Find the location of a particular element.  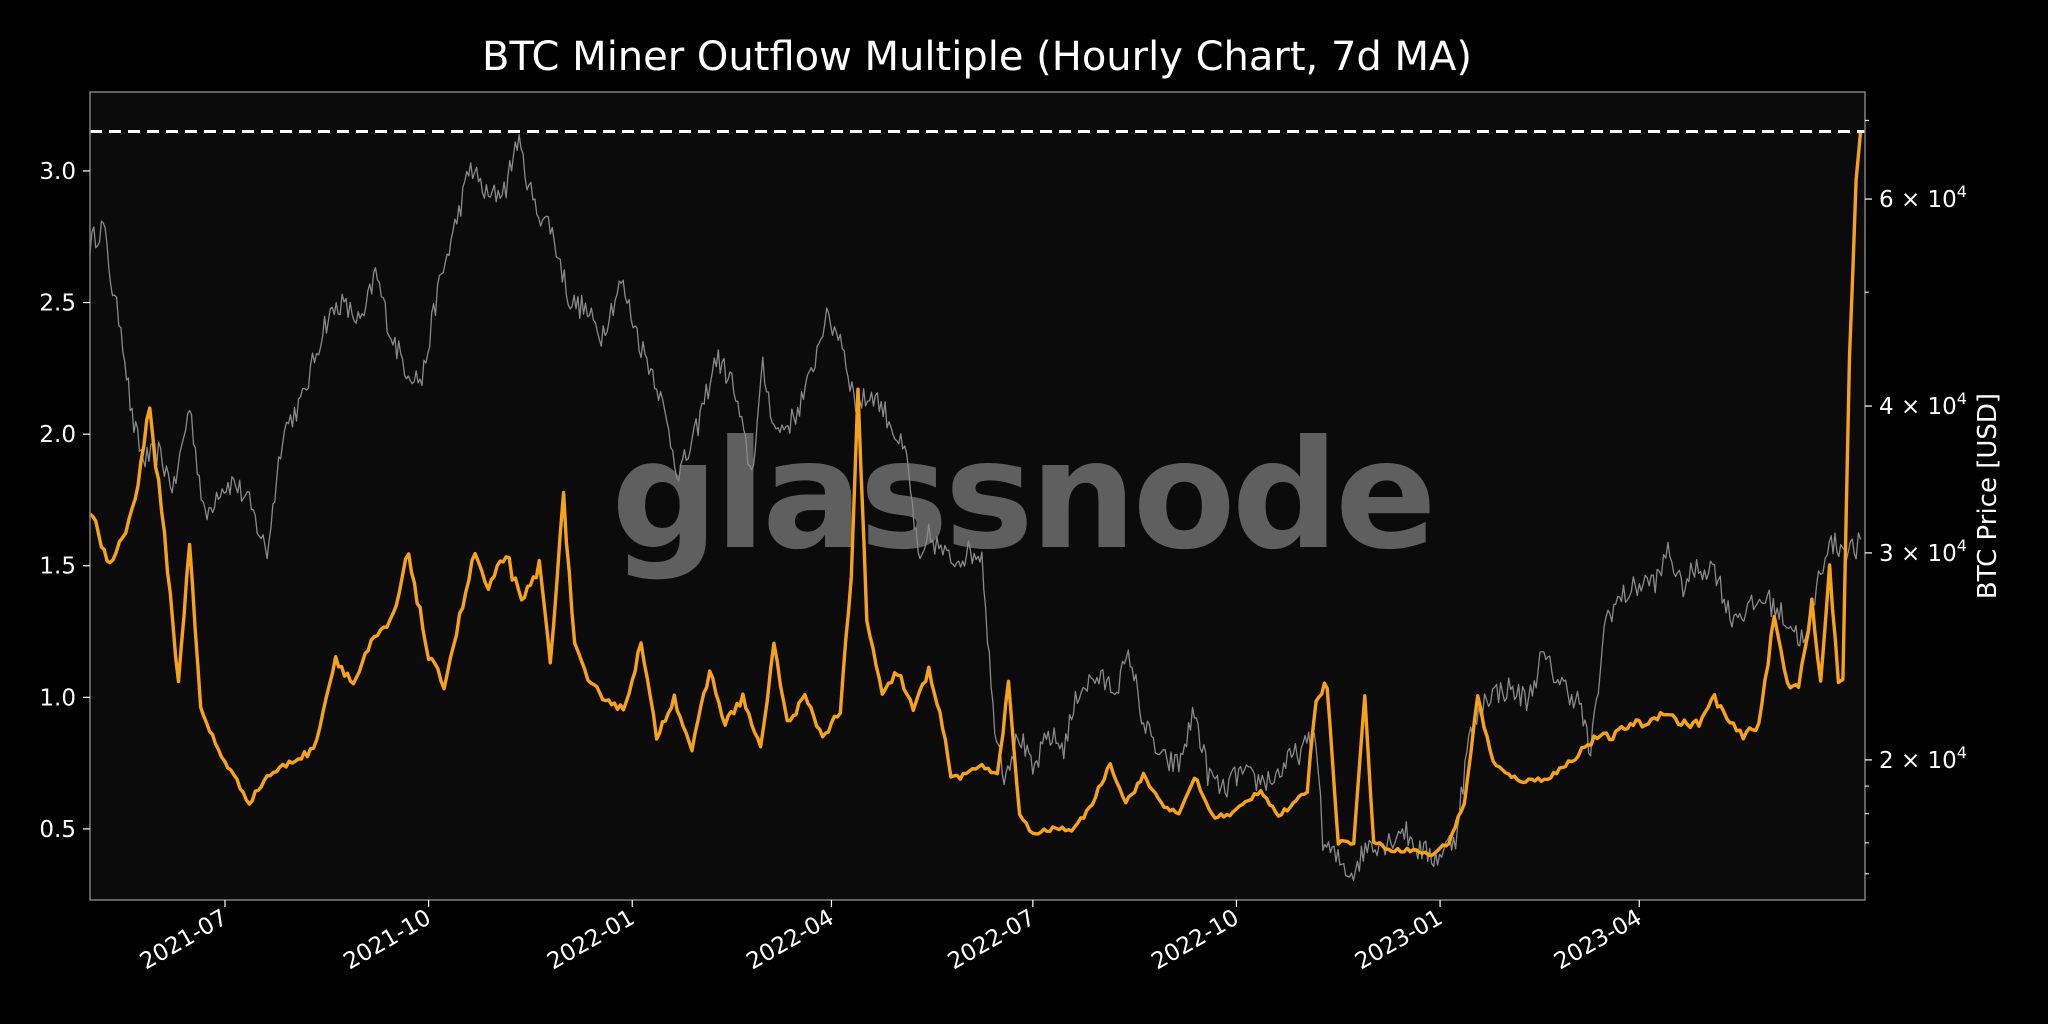

left-axis-tick-label: 1.0 is located at coordinates (57, 698).